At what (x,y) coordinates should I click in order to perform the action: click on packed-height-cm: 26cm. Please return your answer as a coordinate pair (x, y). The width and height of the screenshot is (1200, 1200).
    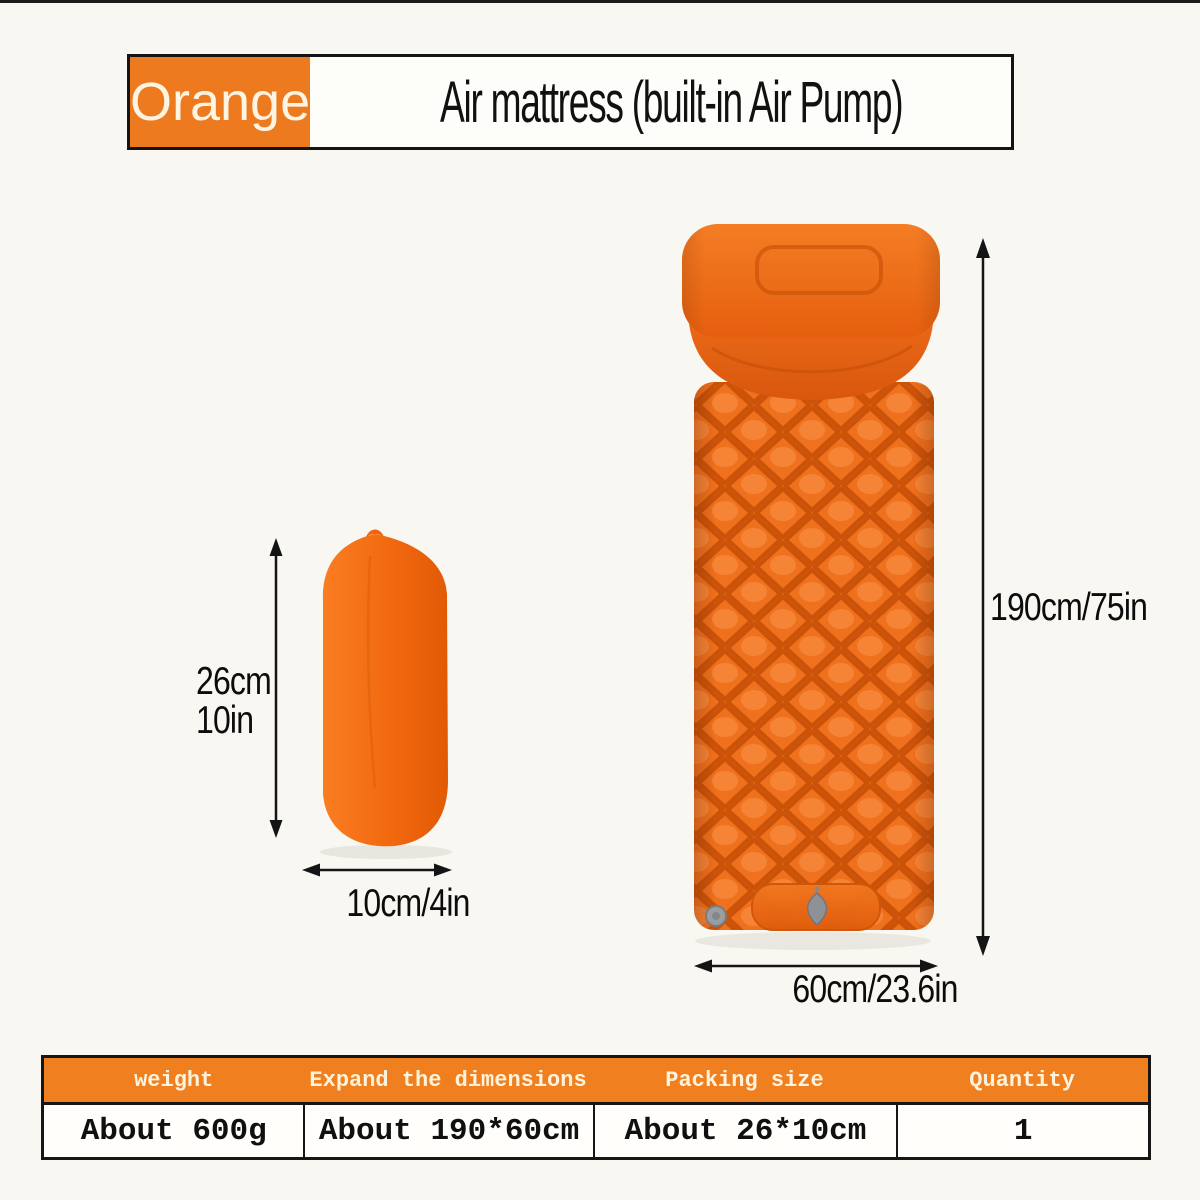
    Looking at the image, I should click on (234, 681).